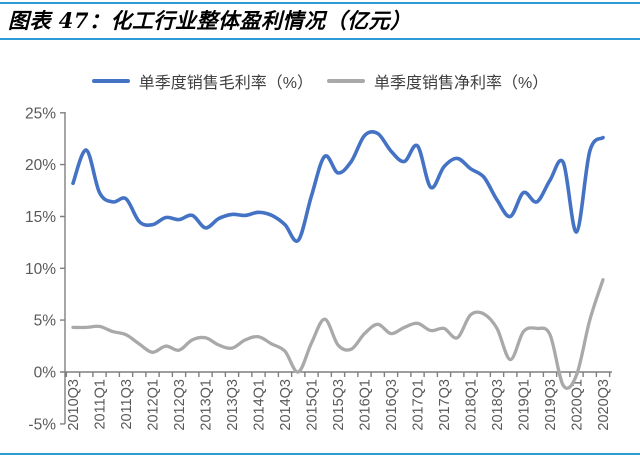 This screenshot has width=640, height=461. Describe the element at coordinates (461, 83) in the screenshot. I see `net-margin-legend-label: 单季度销售净利率（%）` at that location.